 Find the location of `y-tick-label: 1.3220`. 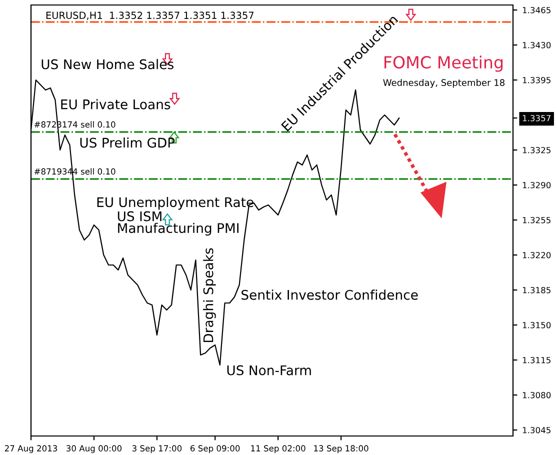

y-tick-label: 1.3220 is located at coordinates (536, 255).